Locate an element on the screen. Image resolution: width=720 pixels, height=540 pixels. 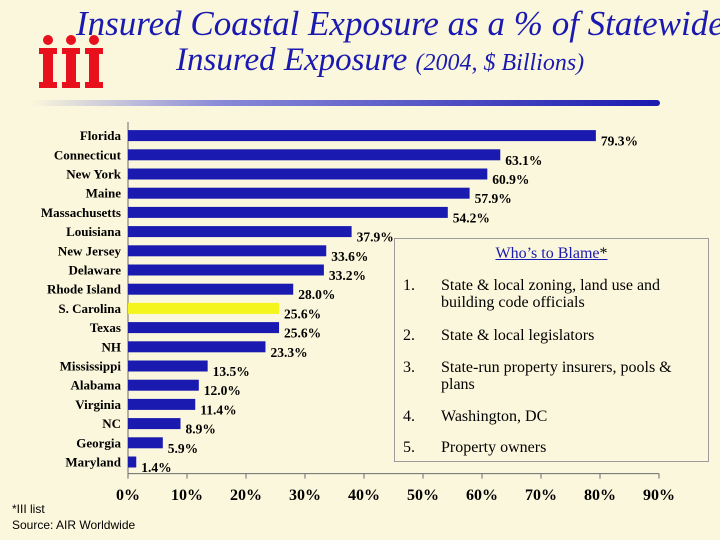
value-label: 12.0% is located at coordinates (222, 390).